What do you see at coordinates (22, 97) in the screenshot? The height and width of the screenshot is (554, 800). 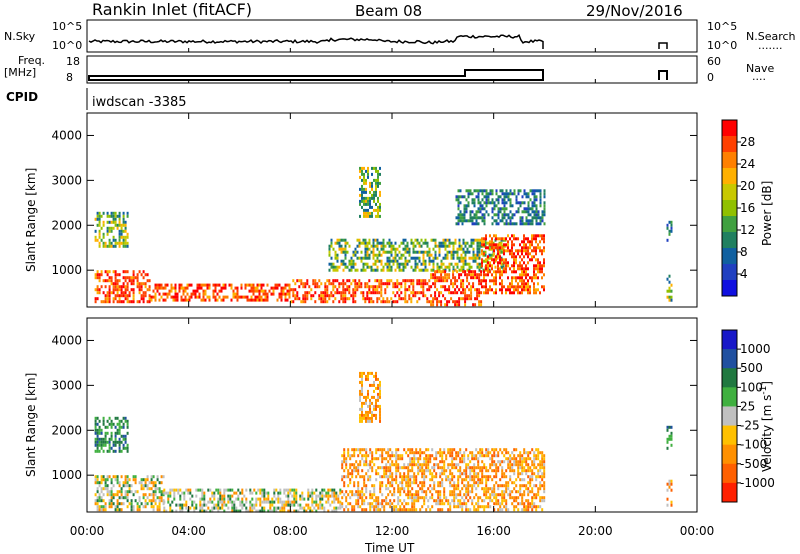 I see `cpid-label: CPID` at bounding box center [22, 97].